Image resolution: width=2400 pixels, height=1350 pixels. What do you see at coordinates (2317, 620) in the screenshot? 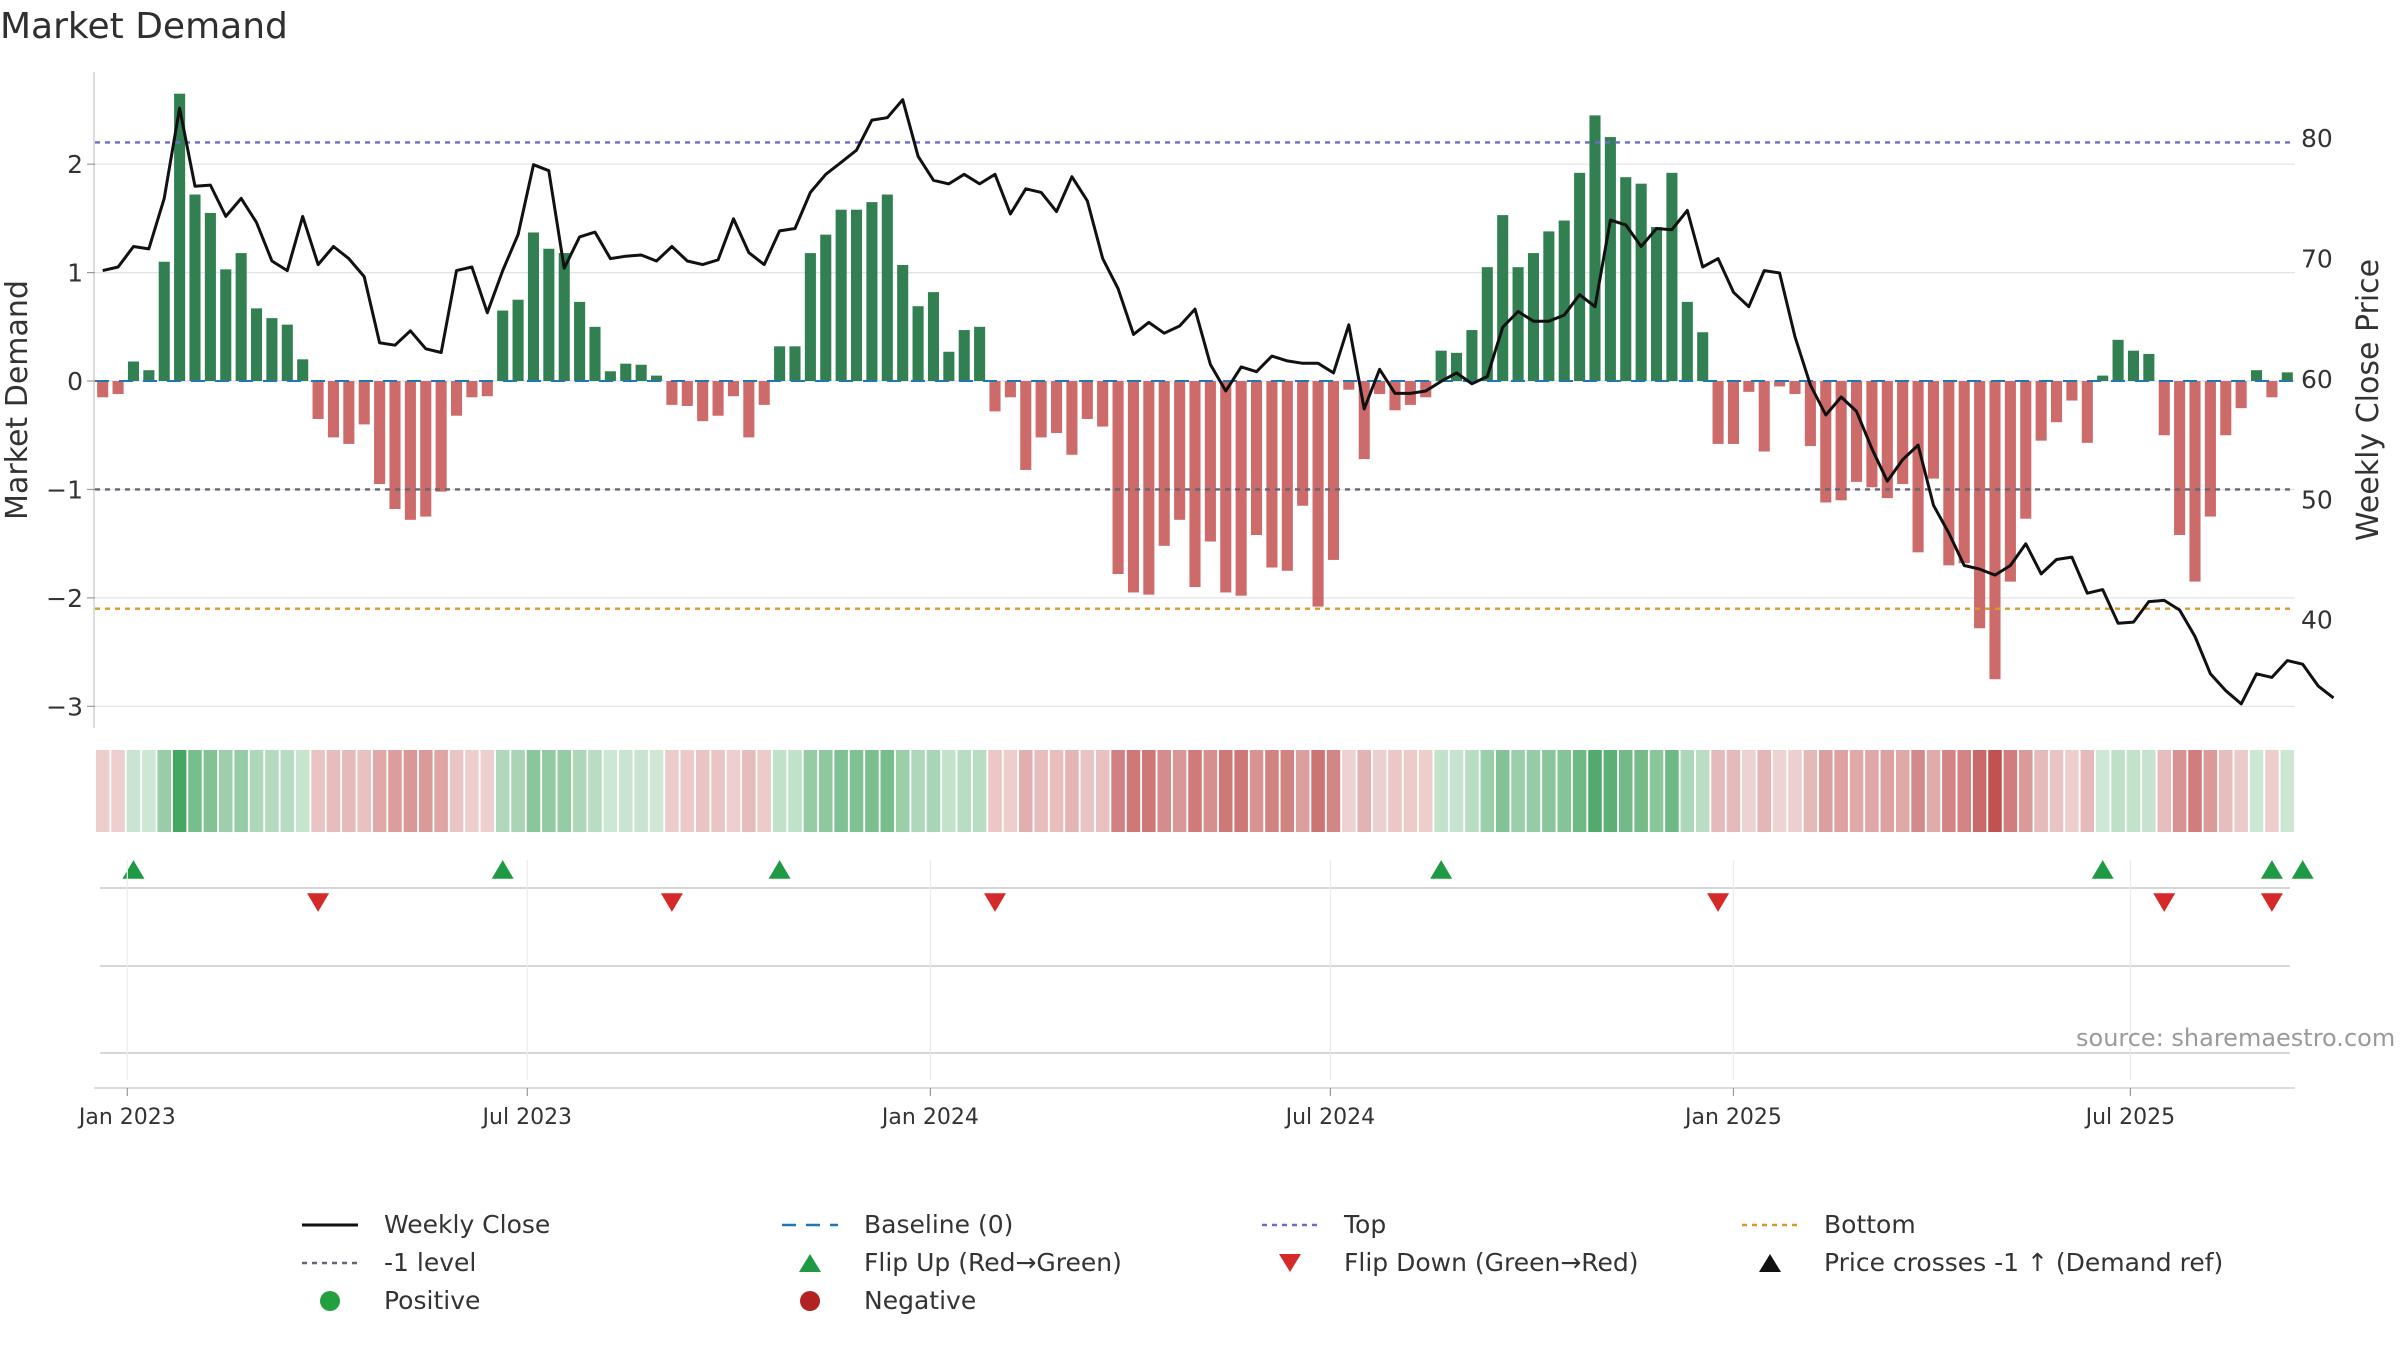
I see `y2-tick-label: 40` at bounding box center [2317, 620].